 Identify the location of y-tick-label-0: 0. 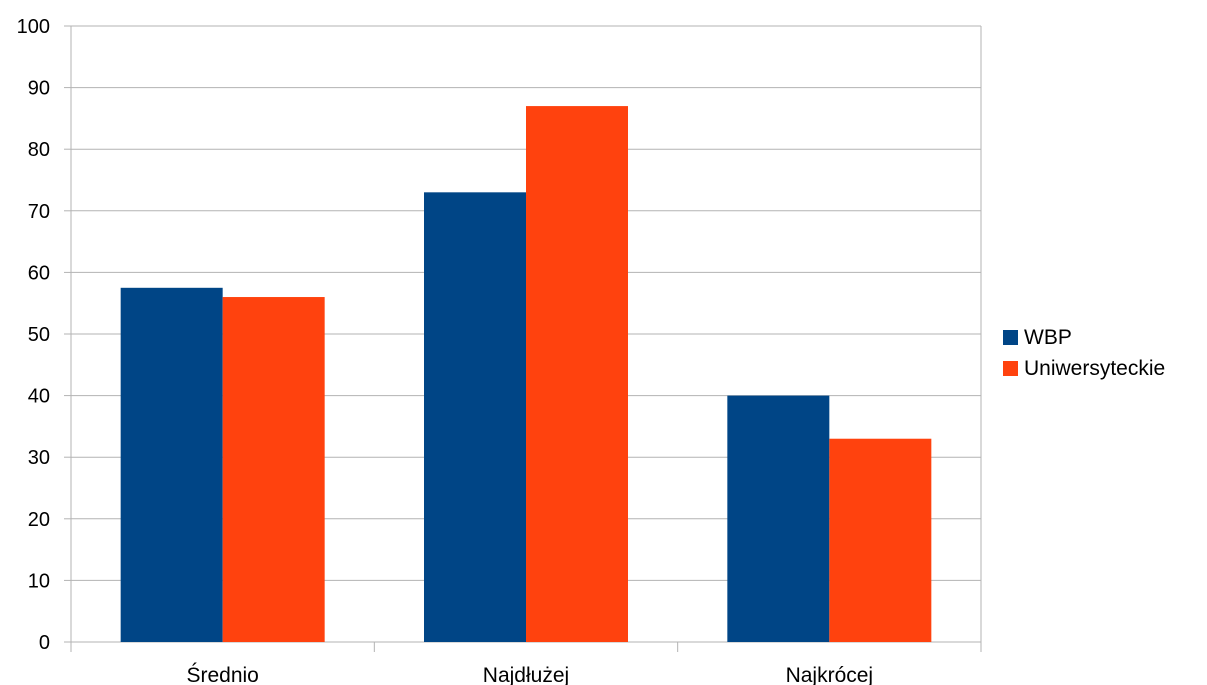
(44, 643).